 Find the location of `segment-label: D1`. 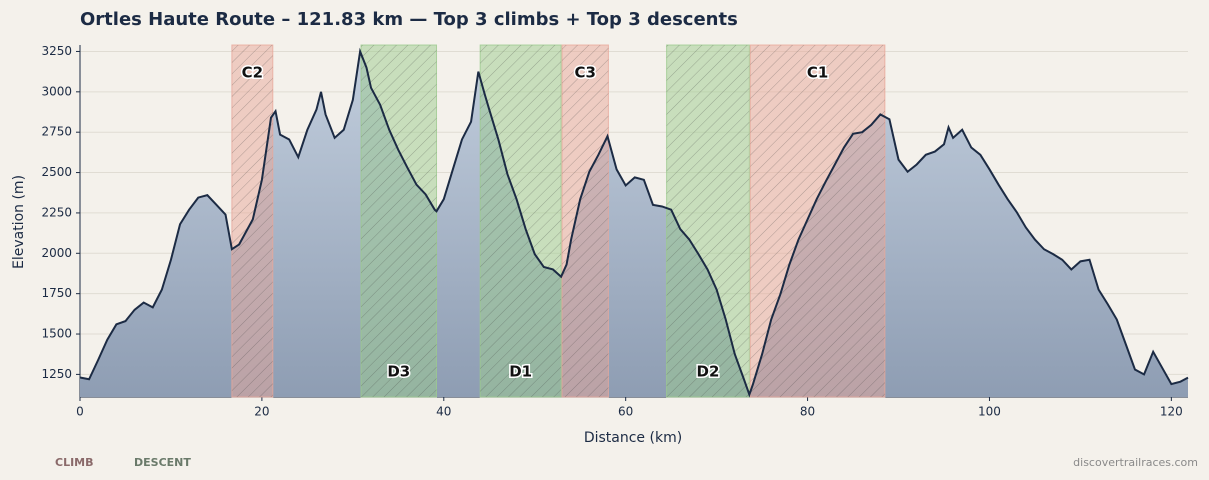

segment-label: D1 is located at coordinates (520, 372).